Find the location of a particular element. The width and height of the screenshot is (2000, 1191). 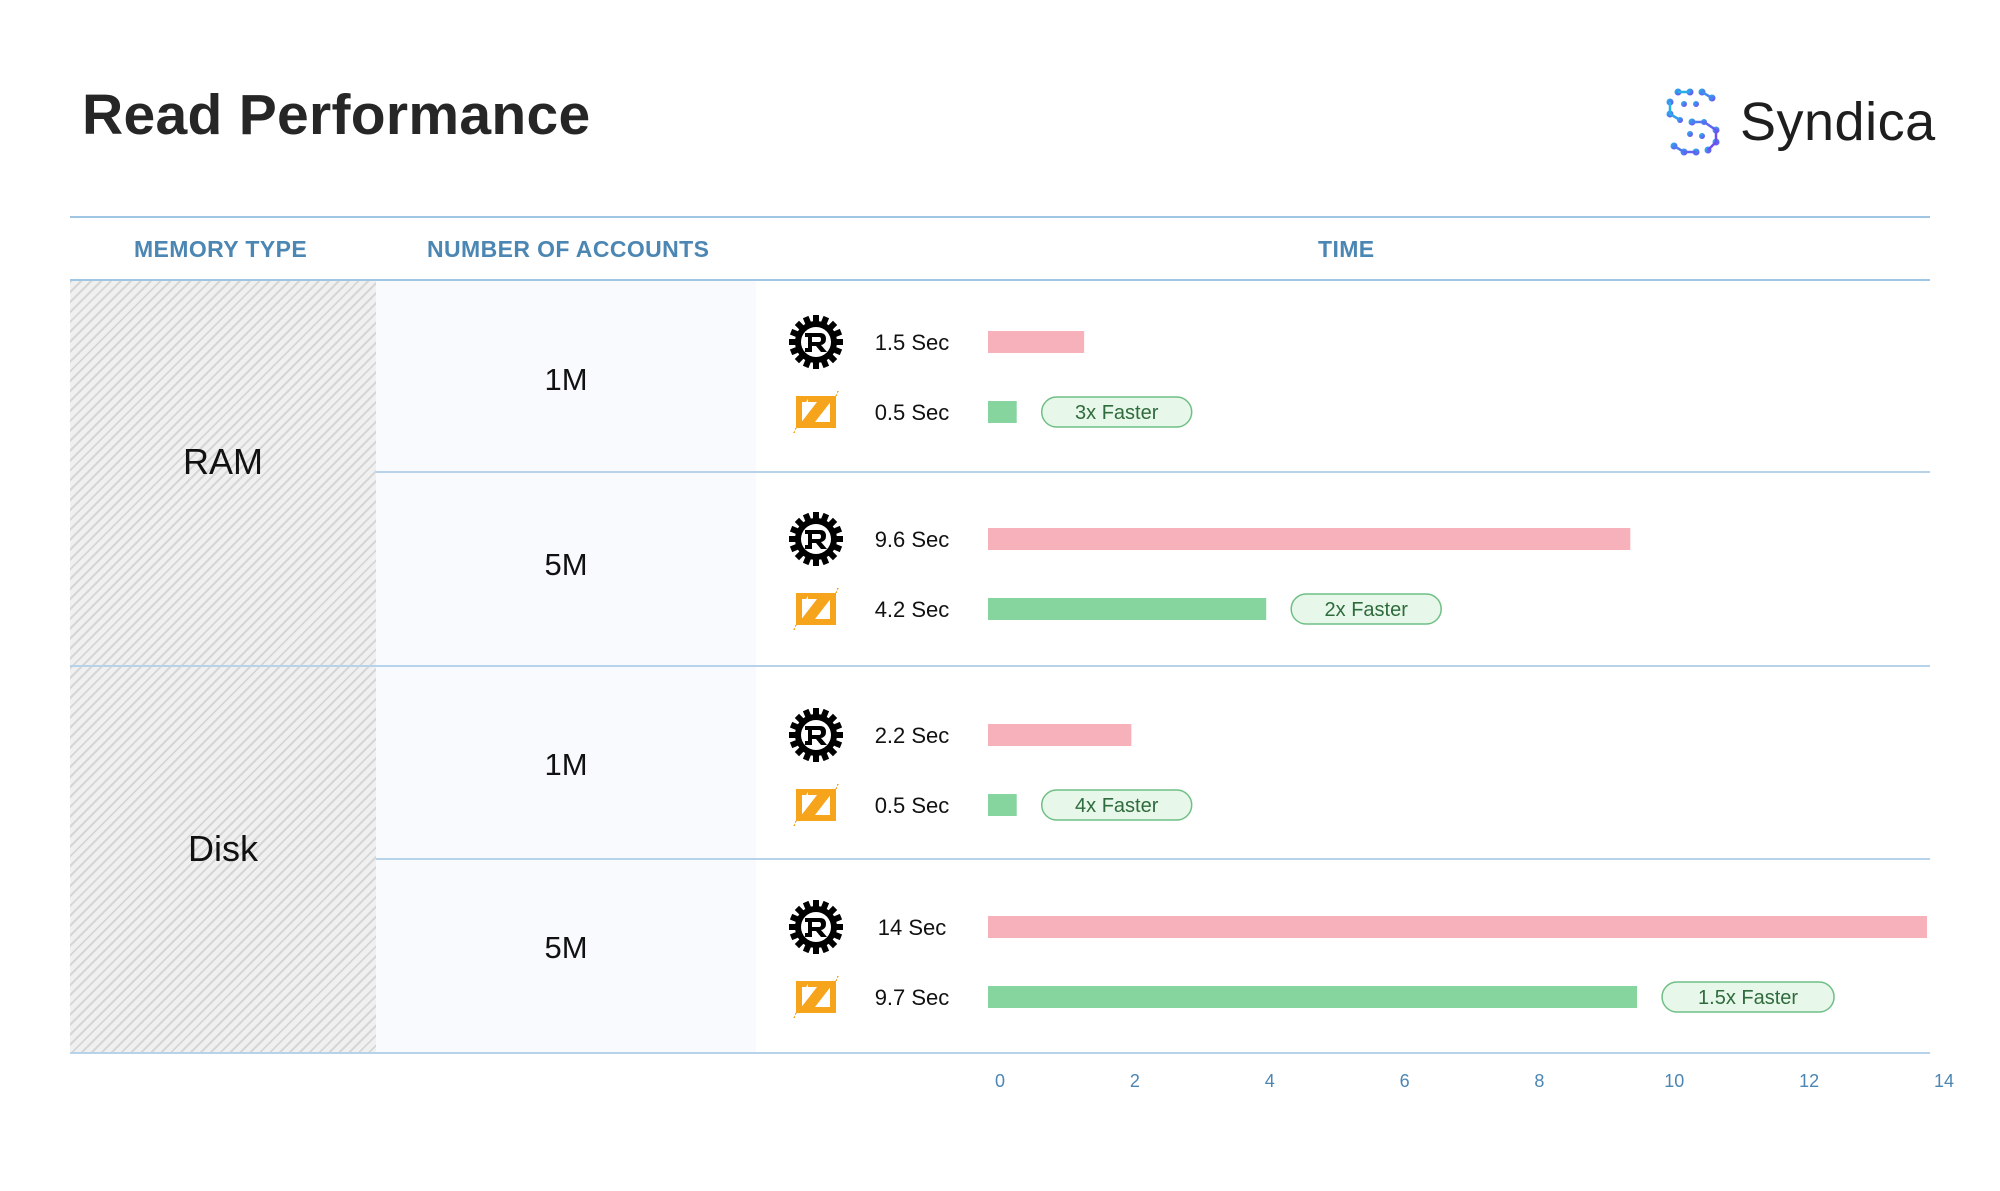

speedup-badge-label: 4x Faster is located at coordinates (1117, 806).